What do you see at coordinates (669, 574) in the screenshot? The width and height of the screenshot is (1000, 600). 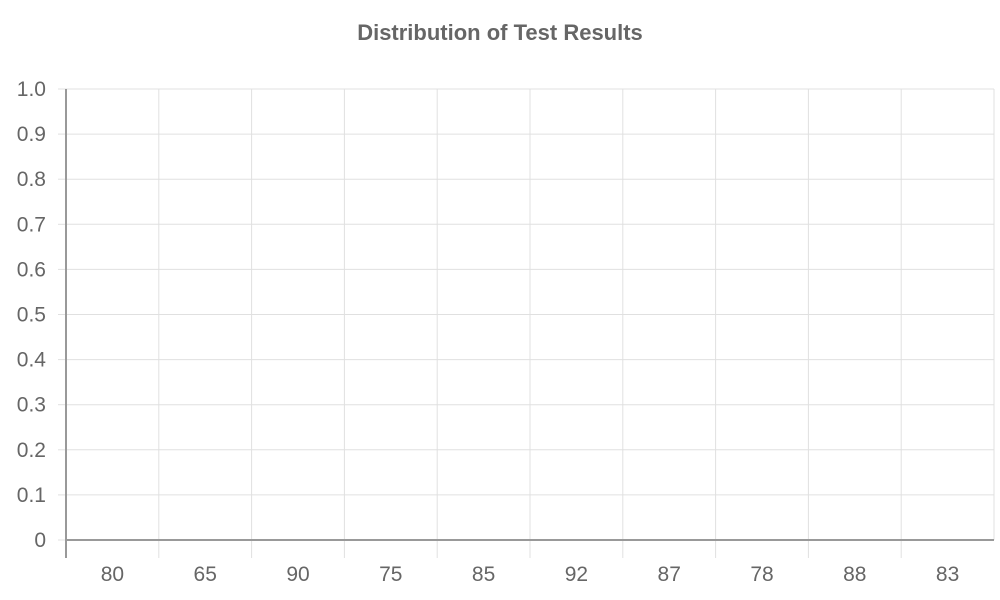 I see `x-tick-label: 87` at bounding box center [669, 574].